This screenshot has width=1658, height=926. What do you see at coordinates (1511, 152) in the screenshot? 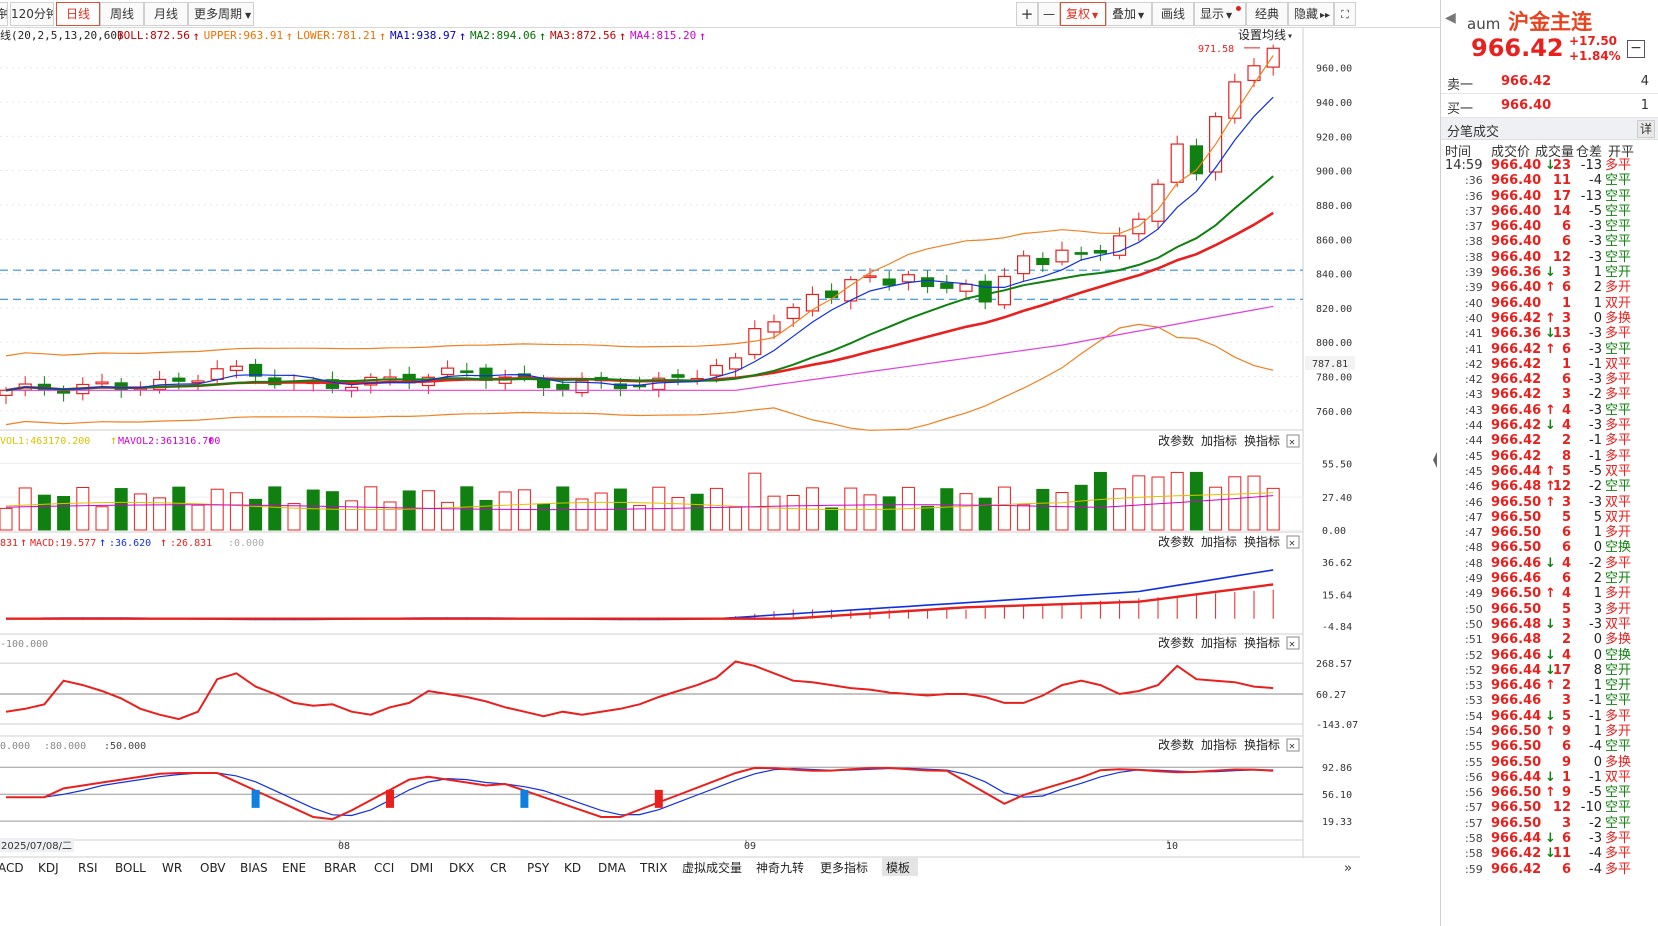
I see `col-price: 成交价` at bounding box center [1511, 152].